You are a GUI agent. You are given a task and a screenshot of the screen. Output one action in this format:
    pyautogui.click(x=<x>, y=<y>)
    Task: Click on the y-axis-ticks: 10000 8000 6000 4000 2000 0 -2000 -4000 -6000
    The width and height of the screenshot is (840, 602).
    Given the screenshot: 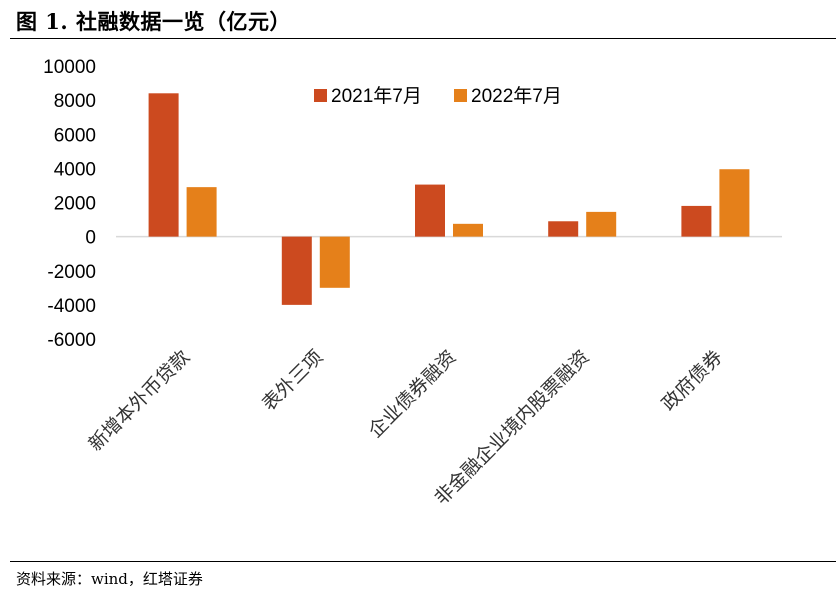 What is the action you would take?
    pyautogui.click(x=69, y=204)
    